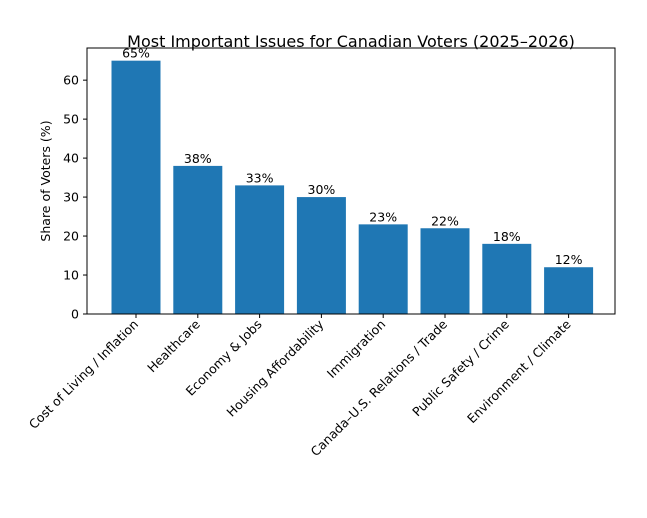 This screenshot has width=647, height=518. What do you see at coordinates (71, 197) in the screenshot?
I see `y-tick-label: 30` at bounding box center [71, 197].